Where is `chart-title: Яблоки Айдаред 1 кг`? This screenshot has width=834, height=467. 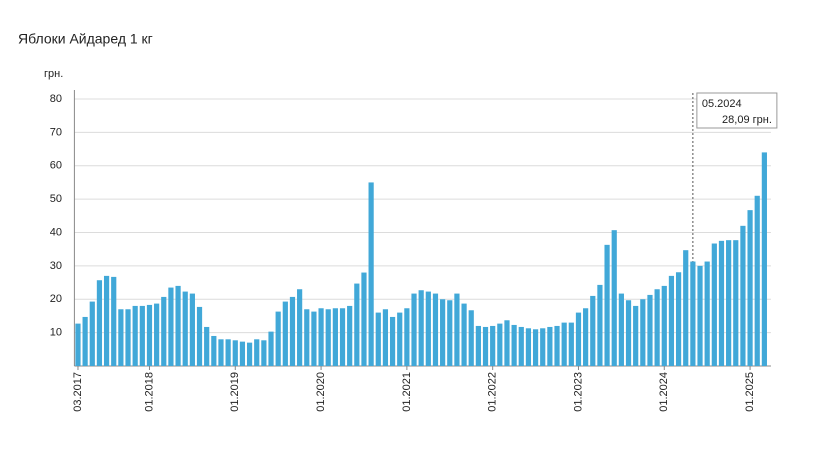
chart-title: Яблоки Айдаред 1 кг is located at coordinates (85, 39).